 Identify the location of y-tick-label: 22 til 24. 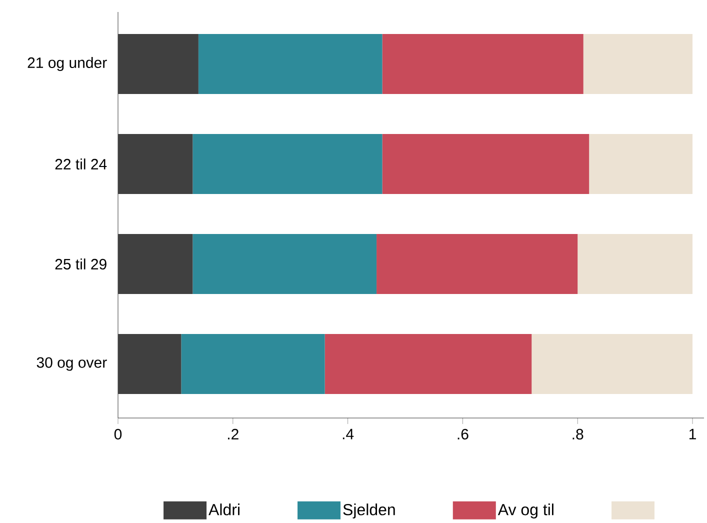
(81, 164).